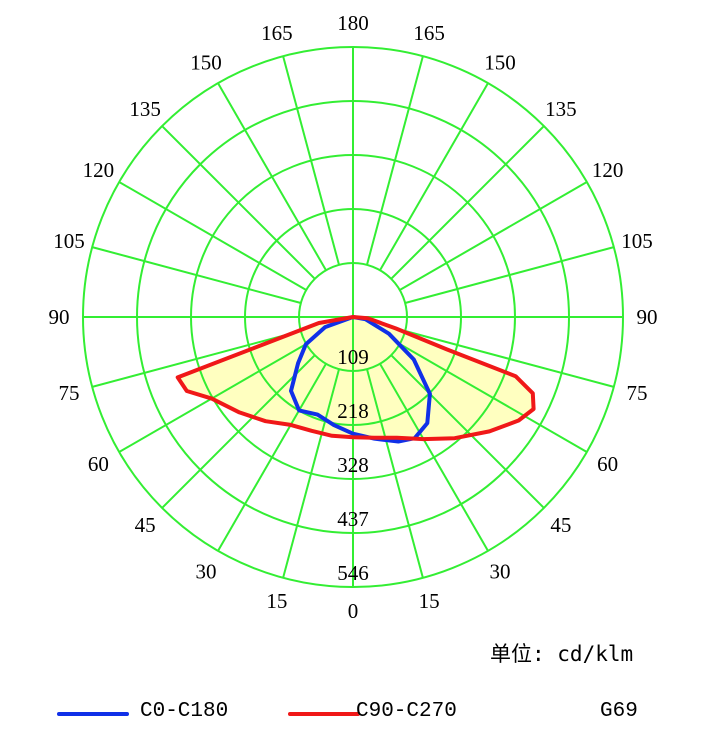  I want to click on legend-line-c90-c270, so click(324, 714).